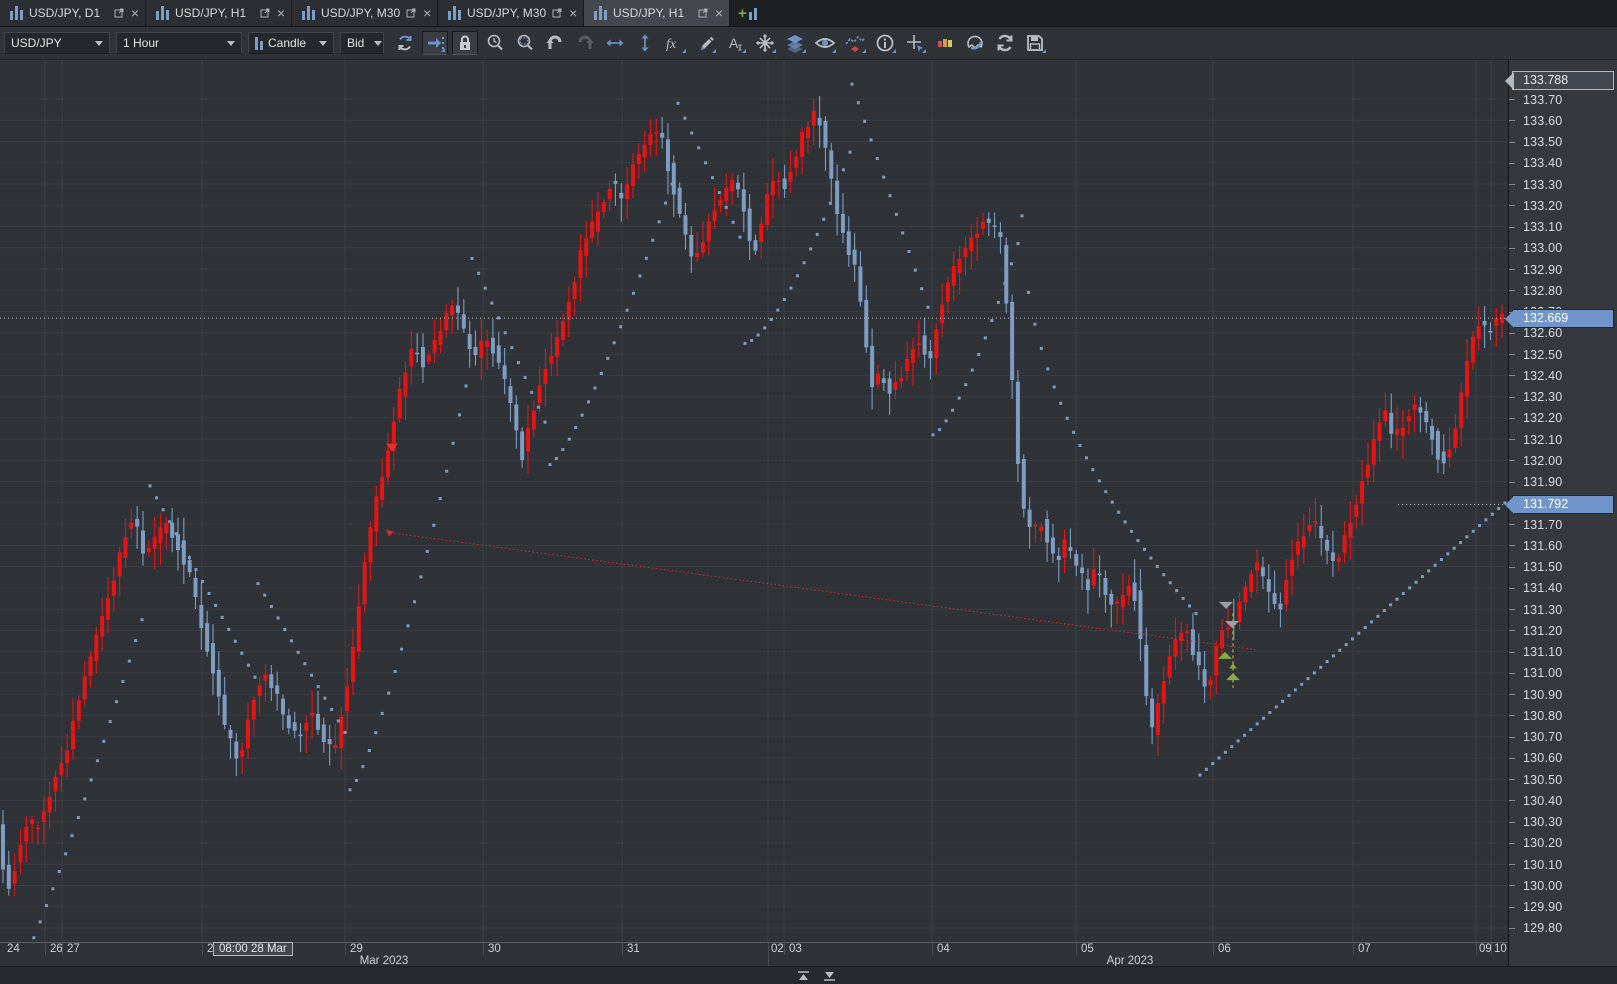 The width and height of the screenshot is (1617, 984). Describe the element at coordinates (645, 43) in the screenshot. I see `vertical-scale-button` at that location.